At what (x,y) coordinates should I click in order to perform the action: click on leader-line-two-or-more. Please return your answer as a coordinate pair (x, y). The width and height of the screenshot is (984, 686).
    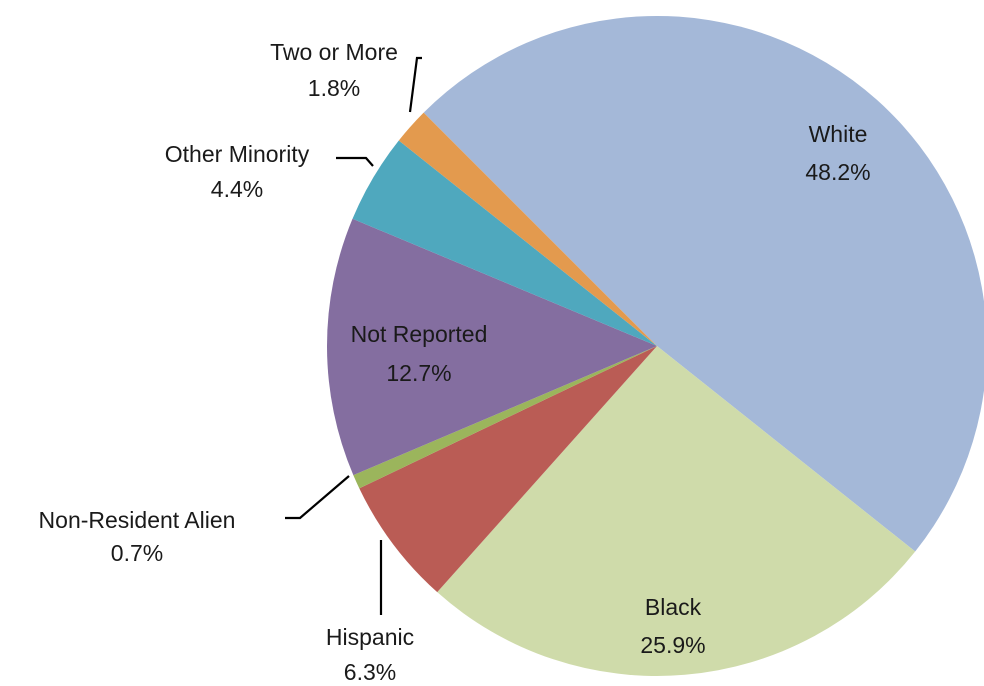
    Looking at the image, I should click on (415, 84).